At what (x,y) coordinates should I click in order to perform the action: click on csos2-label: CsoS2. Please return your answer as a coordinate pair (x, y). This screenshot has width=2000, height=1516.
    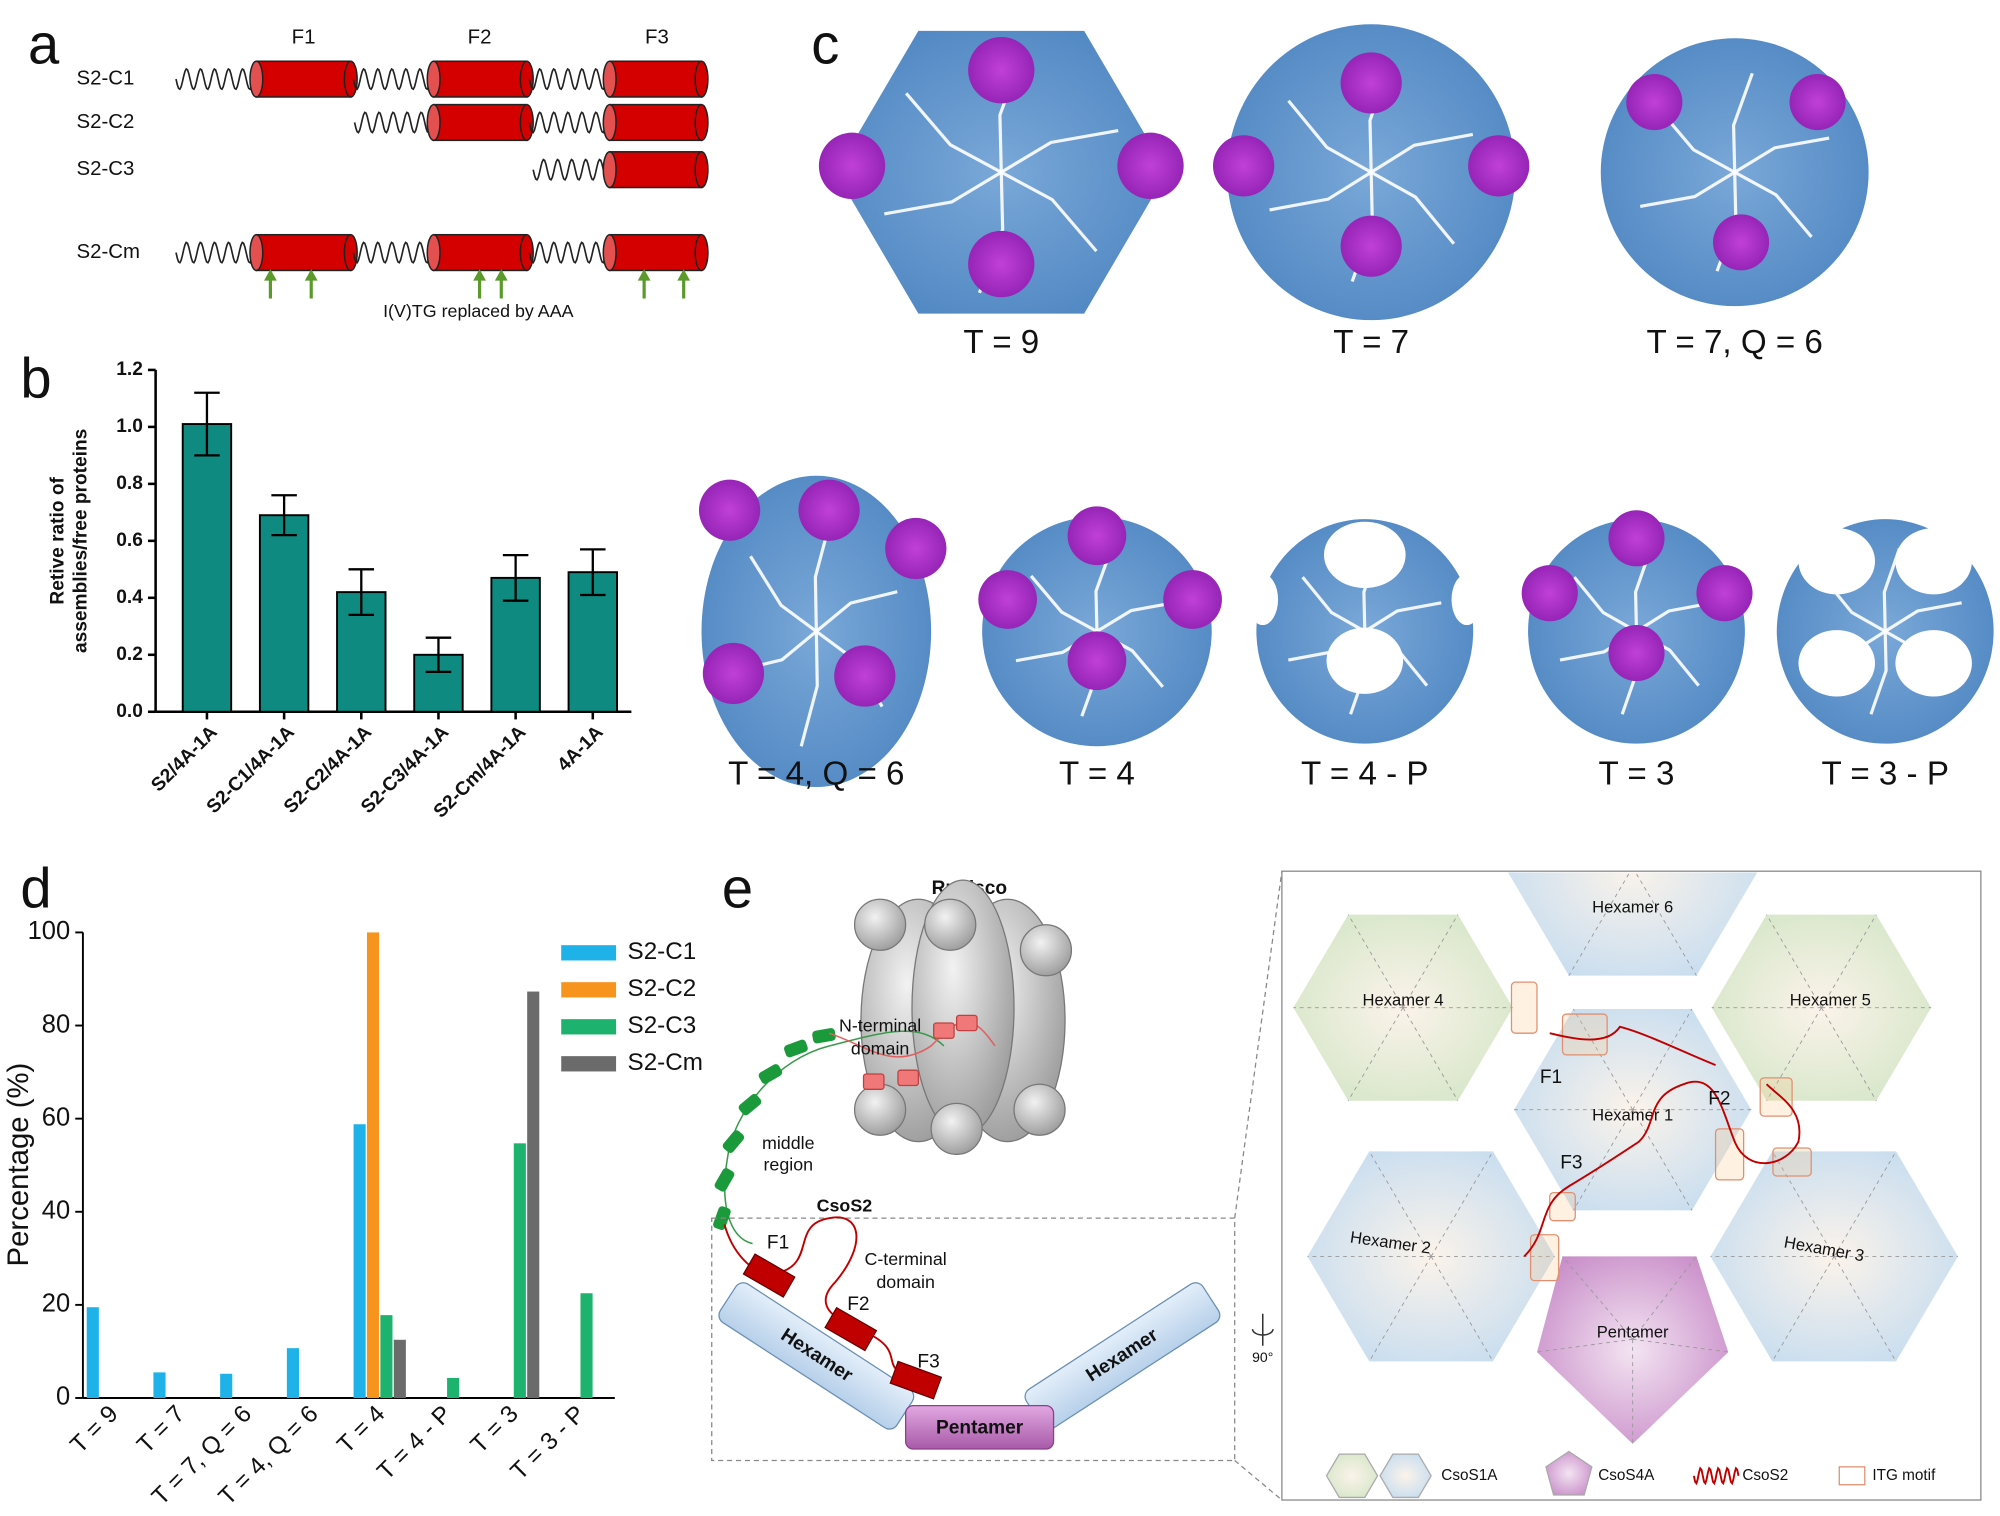
    Looking at the image, I should click on (845, 1205).